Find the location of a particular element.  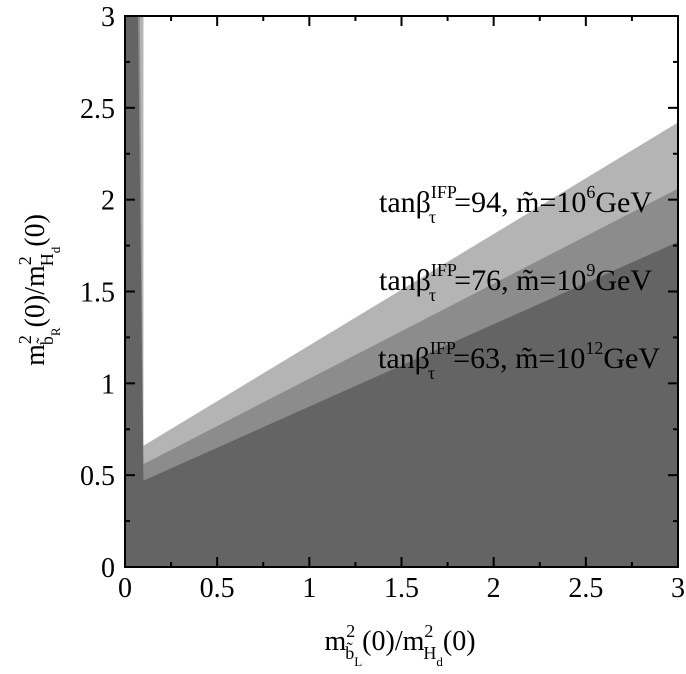

y-tick-label: 1 is located at coordinates (108, 384).